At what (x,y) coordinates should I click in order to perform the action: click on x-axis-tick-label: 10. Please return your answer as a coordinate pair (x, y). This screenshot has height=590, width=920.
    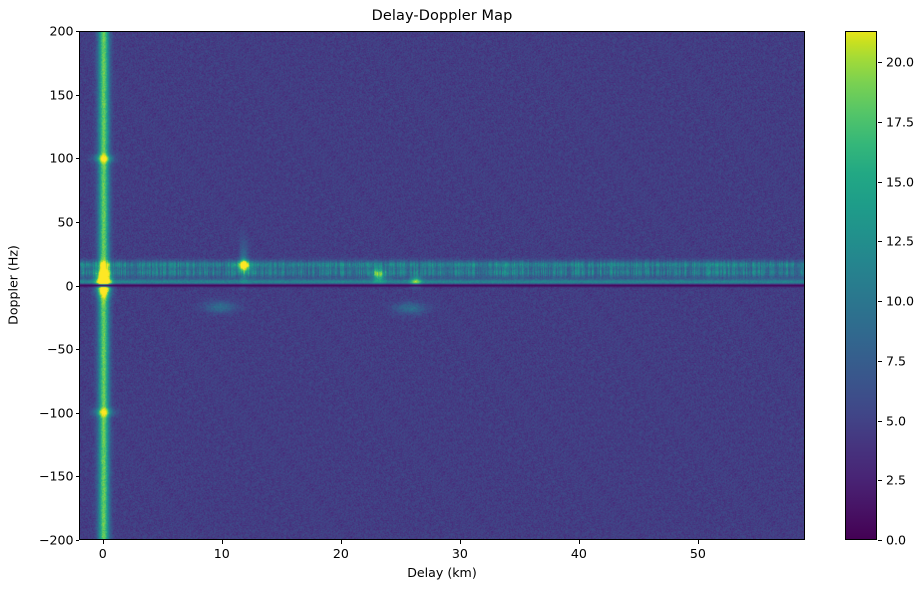
    Looking at the image, I should click on (221, 553).